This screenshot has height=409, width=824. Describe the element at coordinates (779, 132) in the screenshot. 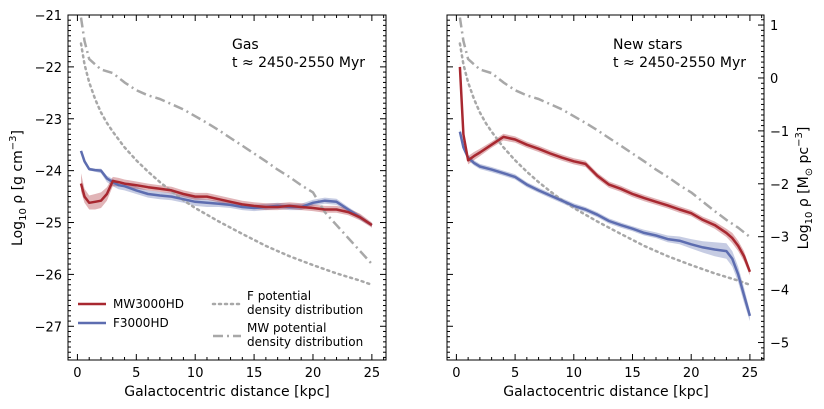

I see `y-tick-label-right: −1` at that location.